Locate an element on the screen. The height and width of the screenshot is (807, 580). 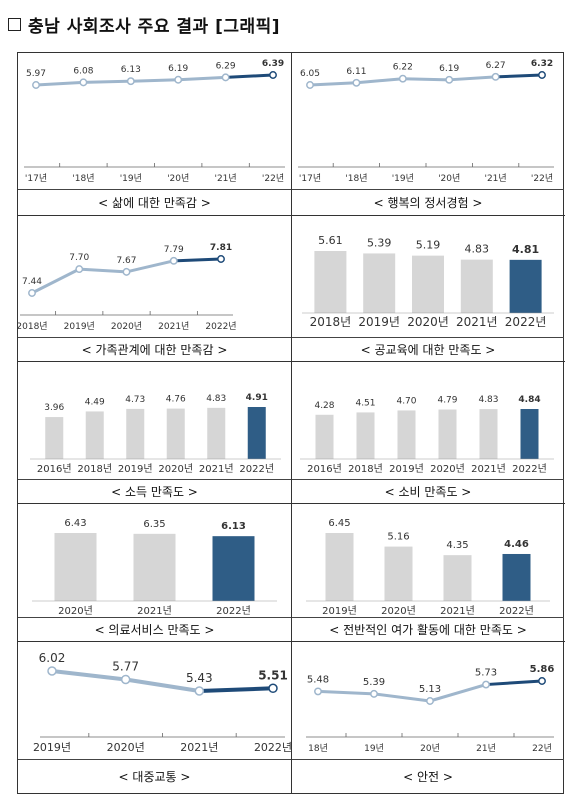
x-tick-label: 2016년 is located at coordinates (54, 469).